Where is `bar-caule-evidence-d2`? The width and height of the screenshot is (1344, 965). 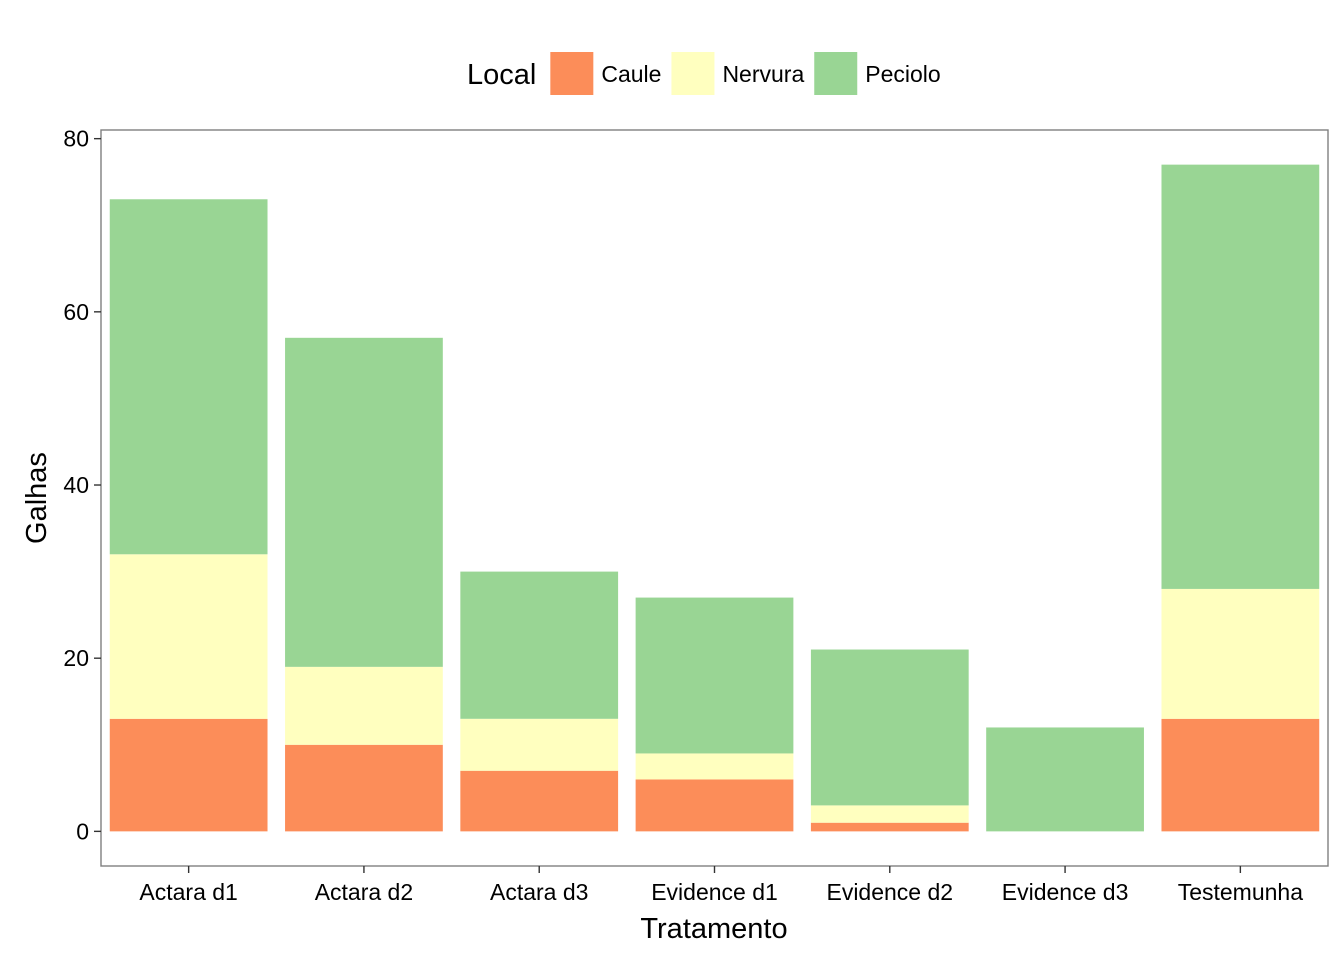
bar-caule-evidence-d2 is located at coordinates (889, 827).